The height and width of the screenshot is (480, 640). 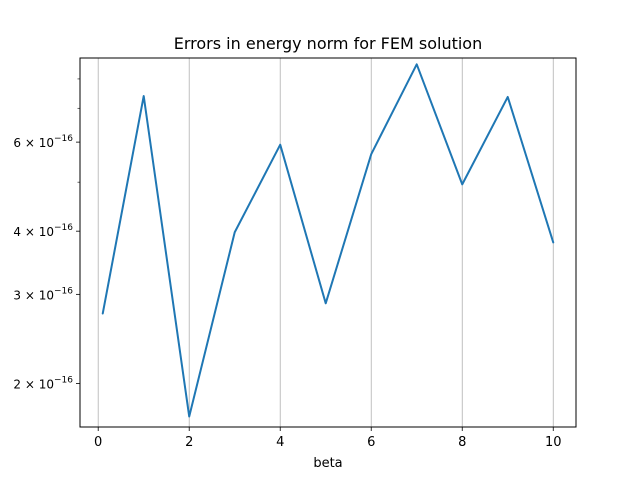 What do you see at coordinates (43, 231) in the screenshot?
I see `y-tick-label: 4 × 10⁻¹⁶` at bounding box center [43, 231].